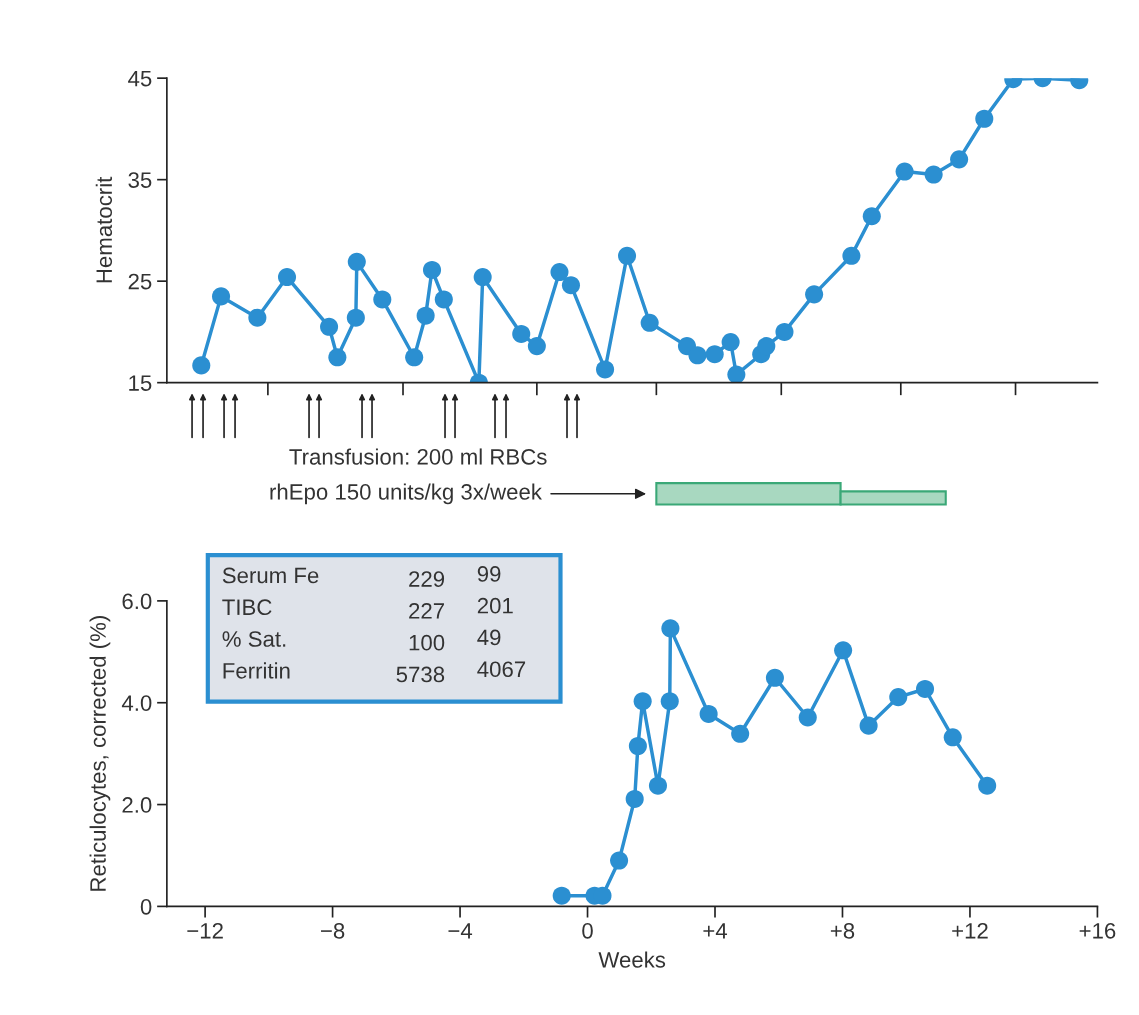 The image size is (1139, 1015). Describe the element at coordinates (367, 608) in the screenshot. I see `text: TIBC 227 201` at that location.